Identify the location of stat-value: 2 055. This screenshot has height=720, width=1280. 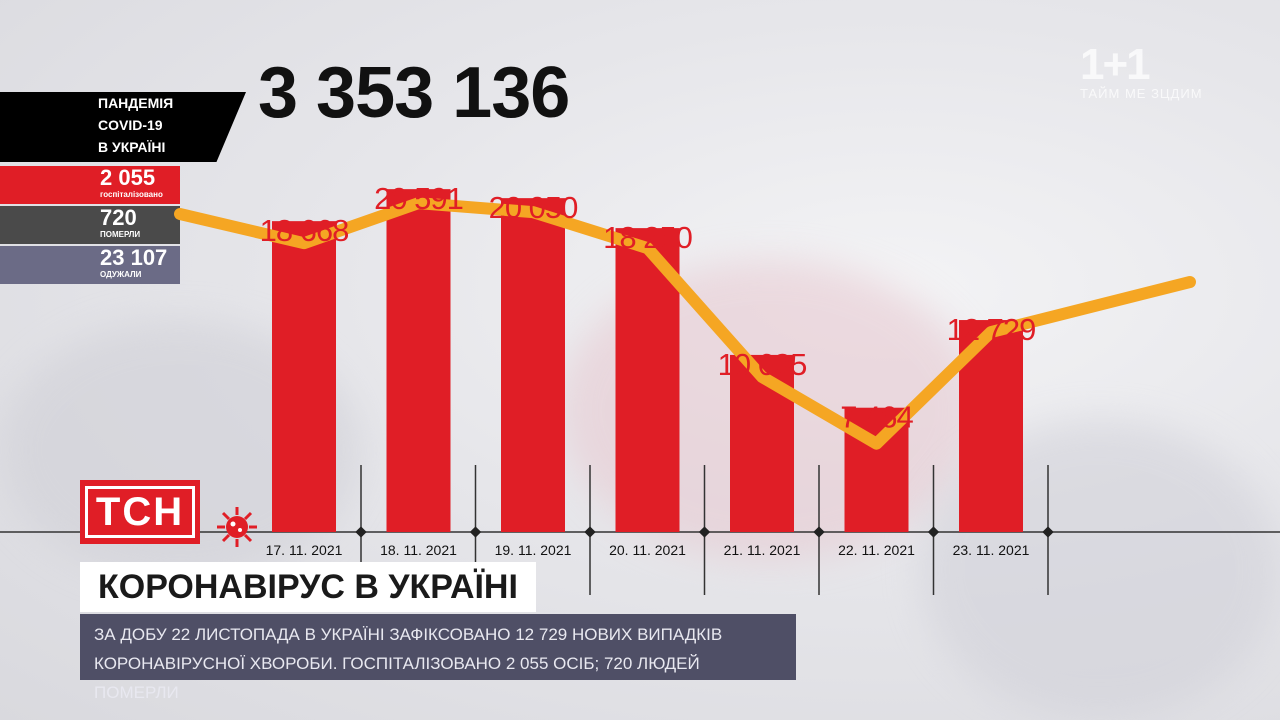
(128, 177).